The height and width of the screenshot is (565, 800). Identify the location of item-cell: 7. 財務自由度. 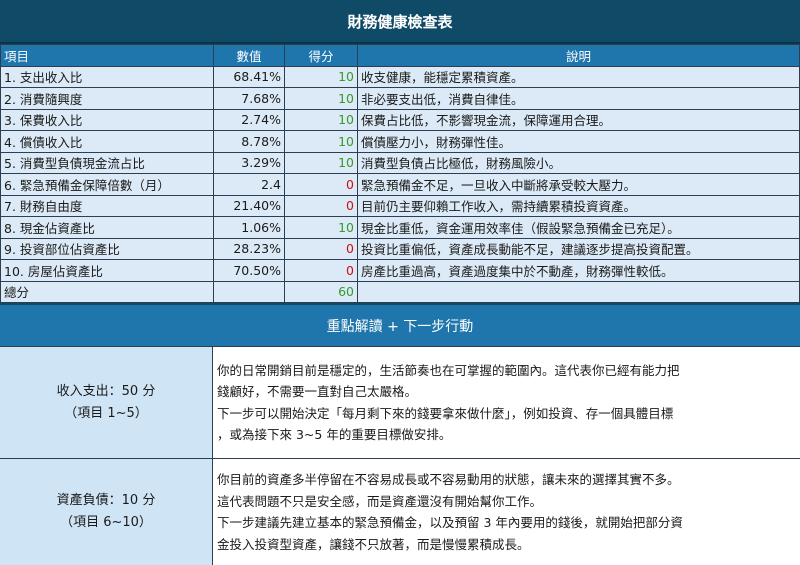
(107, 205).